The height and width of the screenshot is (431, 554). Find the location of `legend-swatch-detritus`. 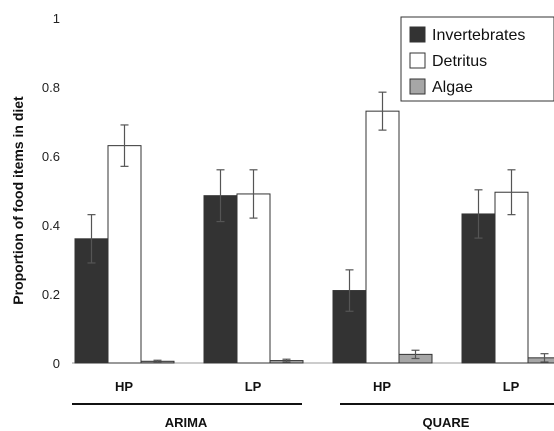

legend-swatch-detritus is located at coordinates (417, 60).